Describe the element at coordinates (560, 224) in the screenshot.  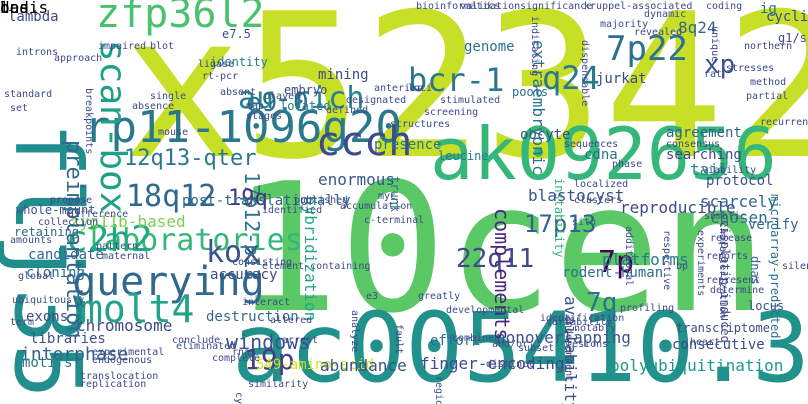
I see `word: 17p13` at that location.